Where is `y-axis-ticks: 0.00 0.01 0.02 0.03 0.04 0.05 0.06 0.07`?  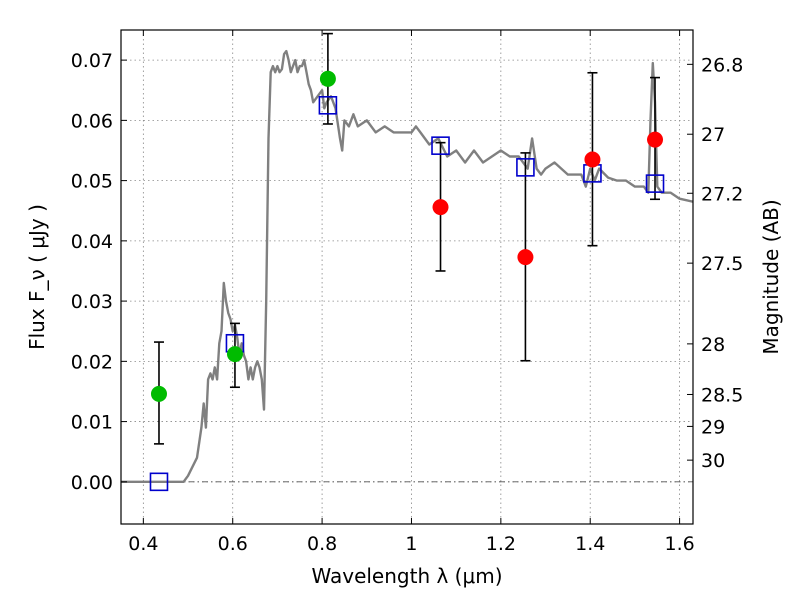 y-axis-ticks: 0.00 0.01 0.02 0.03 0.04 0.05 0.06 0.07 is located at coordinates (99, 272).